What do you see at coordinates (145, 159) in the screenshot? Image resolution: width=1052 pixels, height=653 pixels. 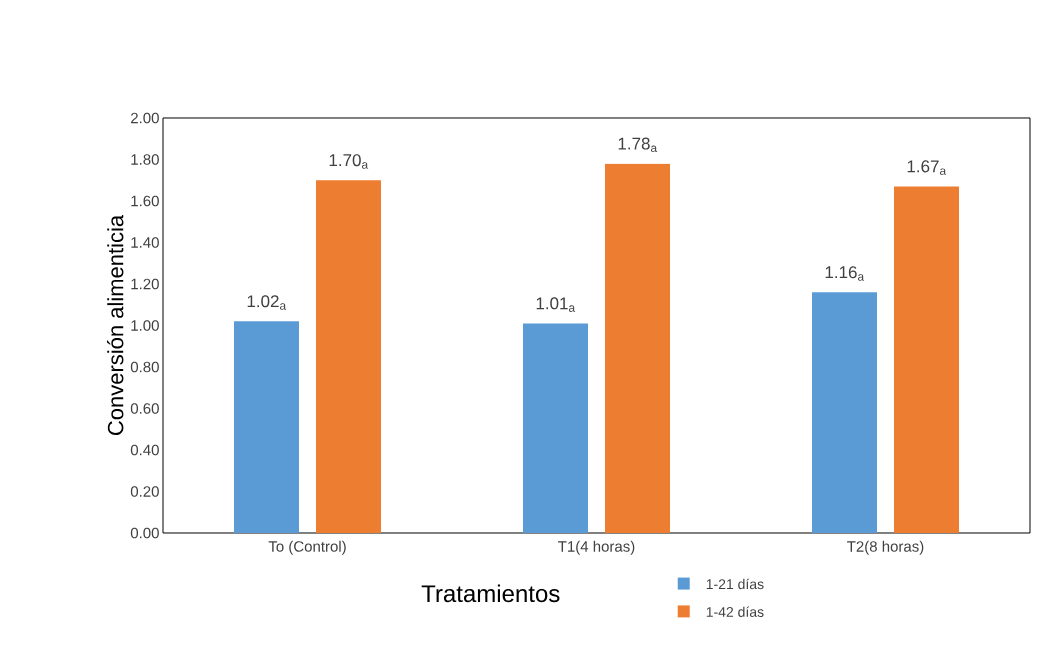 I see `y-tick-label: 1.80` at bounding box center [145, 159].